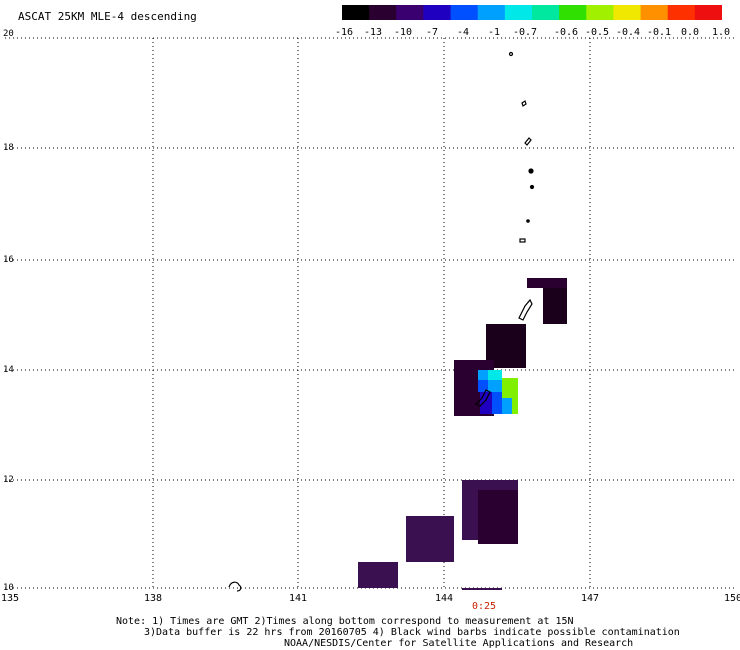 The image size is (740, 650). What do you see at coordinates (525, 32) in the screenshot?
I see `colorbar-label: -0.7` at bounding box center [525, 32].